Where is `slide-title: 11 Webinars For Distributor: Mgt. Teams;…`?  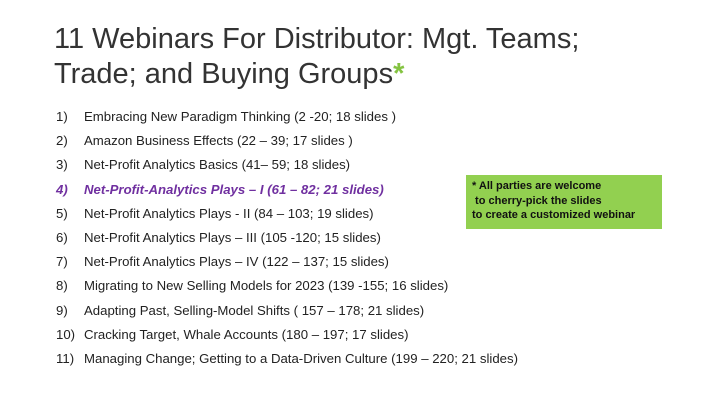
slide-title: 11 Webinars For Distributor: Mgt. Teams;… is located at coordinates (354, 57).